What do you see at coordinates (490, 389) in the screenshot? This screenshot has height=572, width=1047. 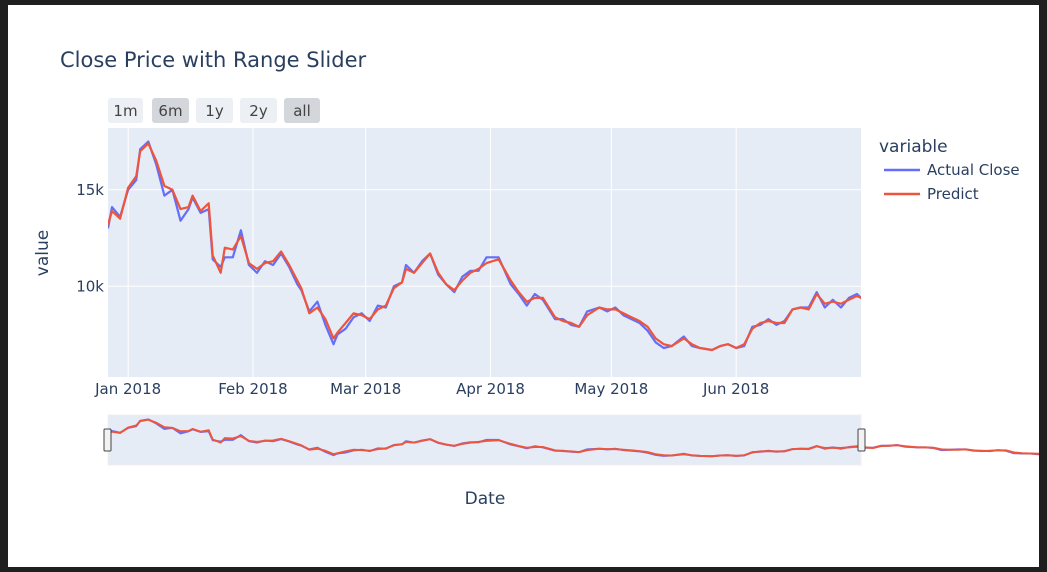 I see `x-tick-label: Apr 2018` at bounding box center [490, 389].